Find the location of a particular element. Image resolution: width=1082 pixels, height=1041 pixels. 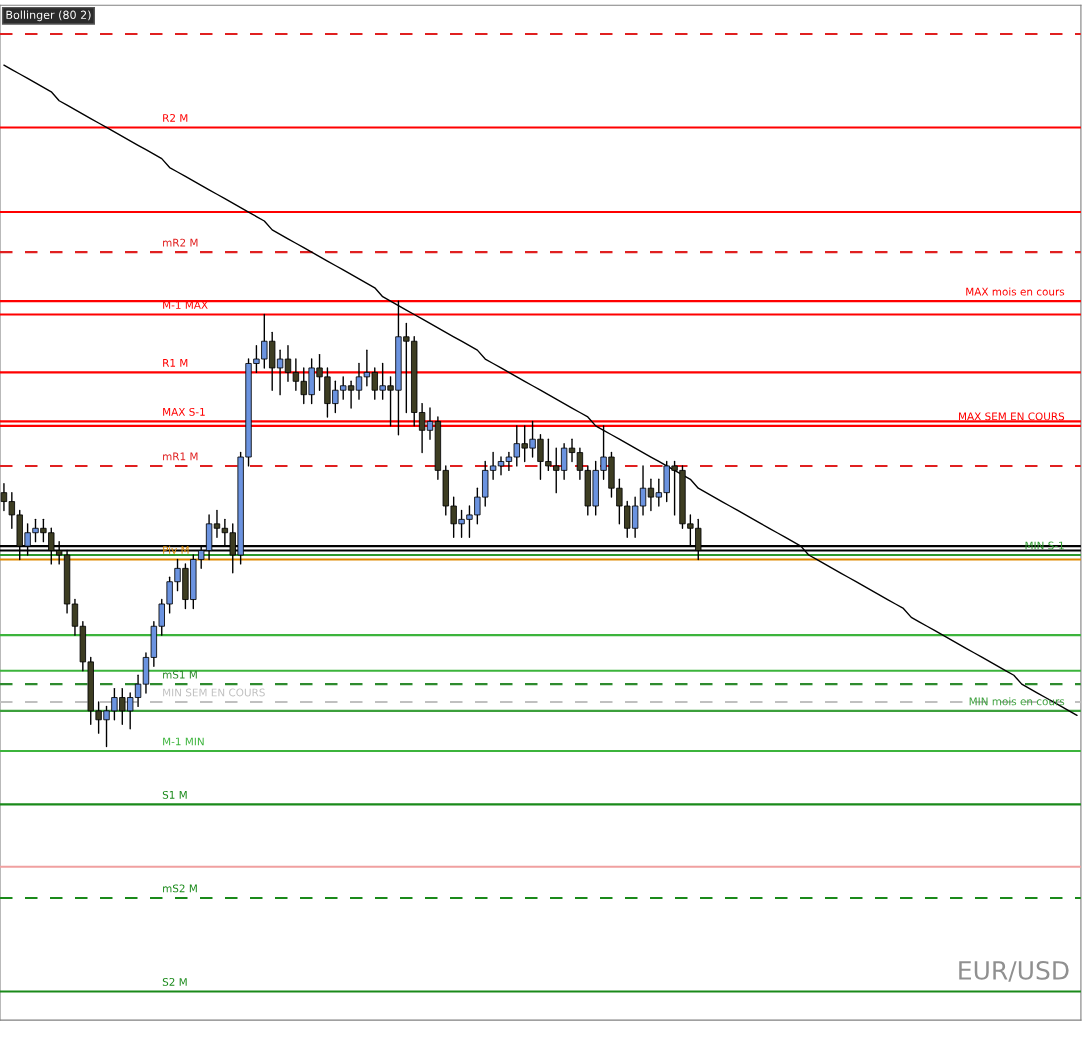

ref-line-label: MAX S-1 is located at coordinates (184, 411).